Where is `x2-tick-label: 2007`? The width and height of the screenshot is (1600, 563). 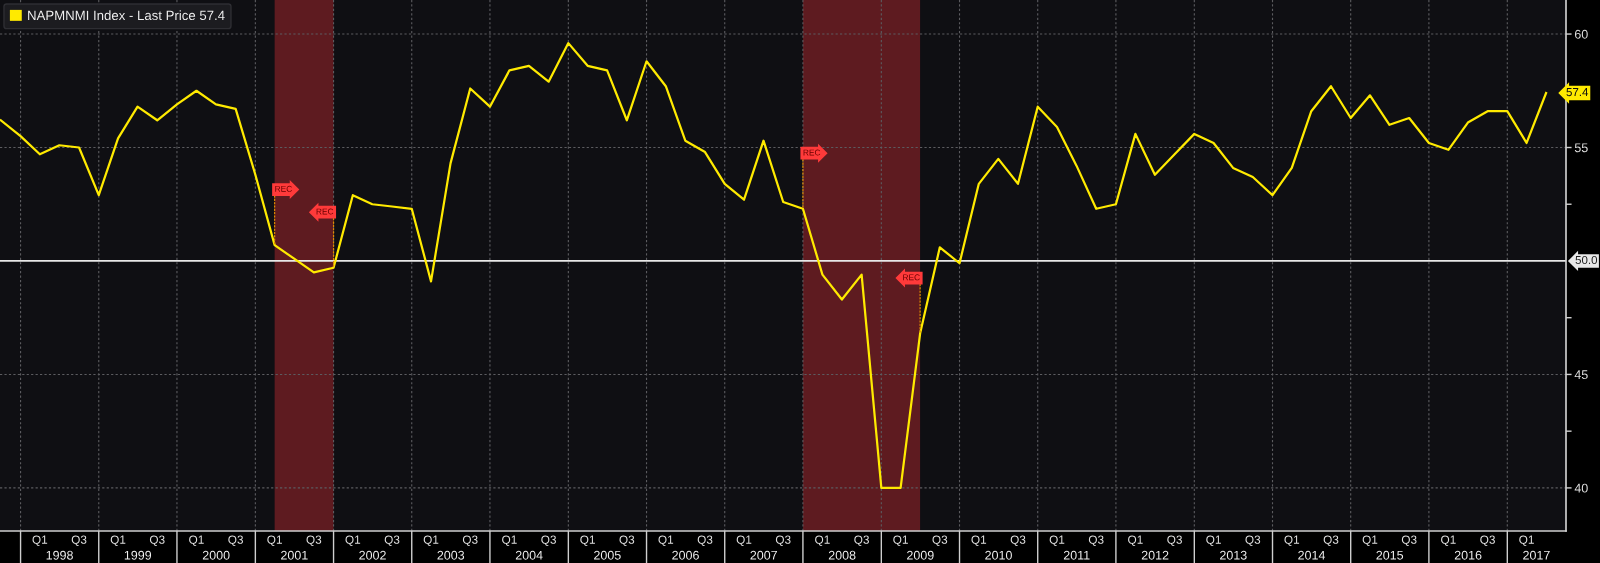 x2-tick-label: 2007 is located at coordinates (763, 555).